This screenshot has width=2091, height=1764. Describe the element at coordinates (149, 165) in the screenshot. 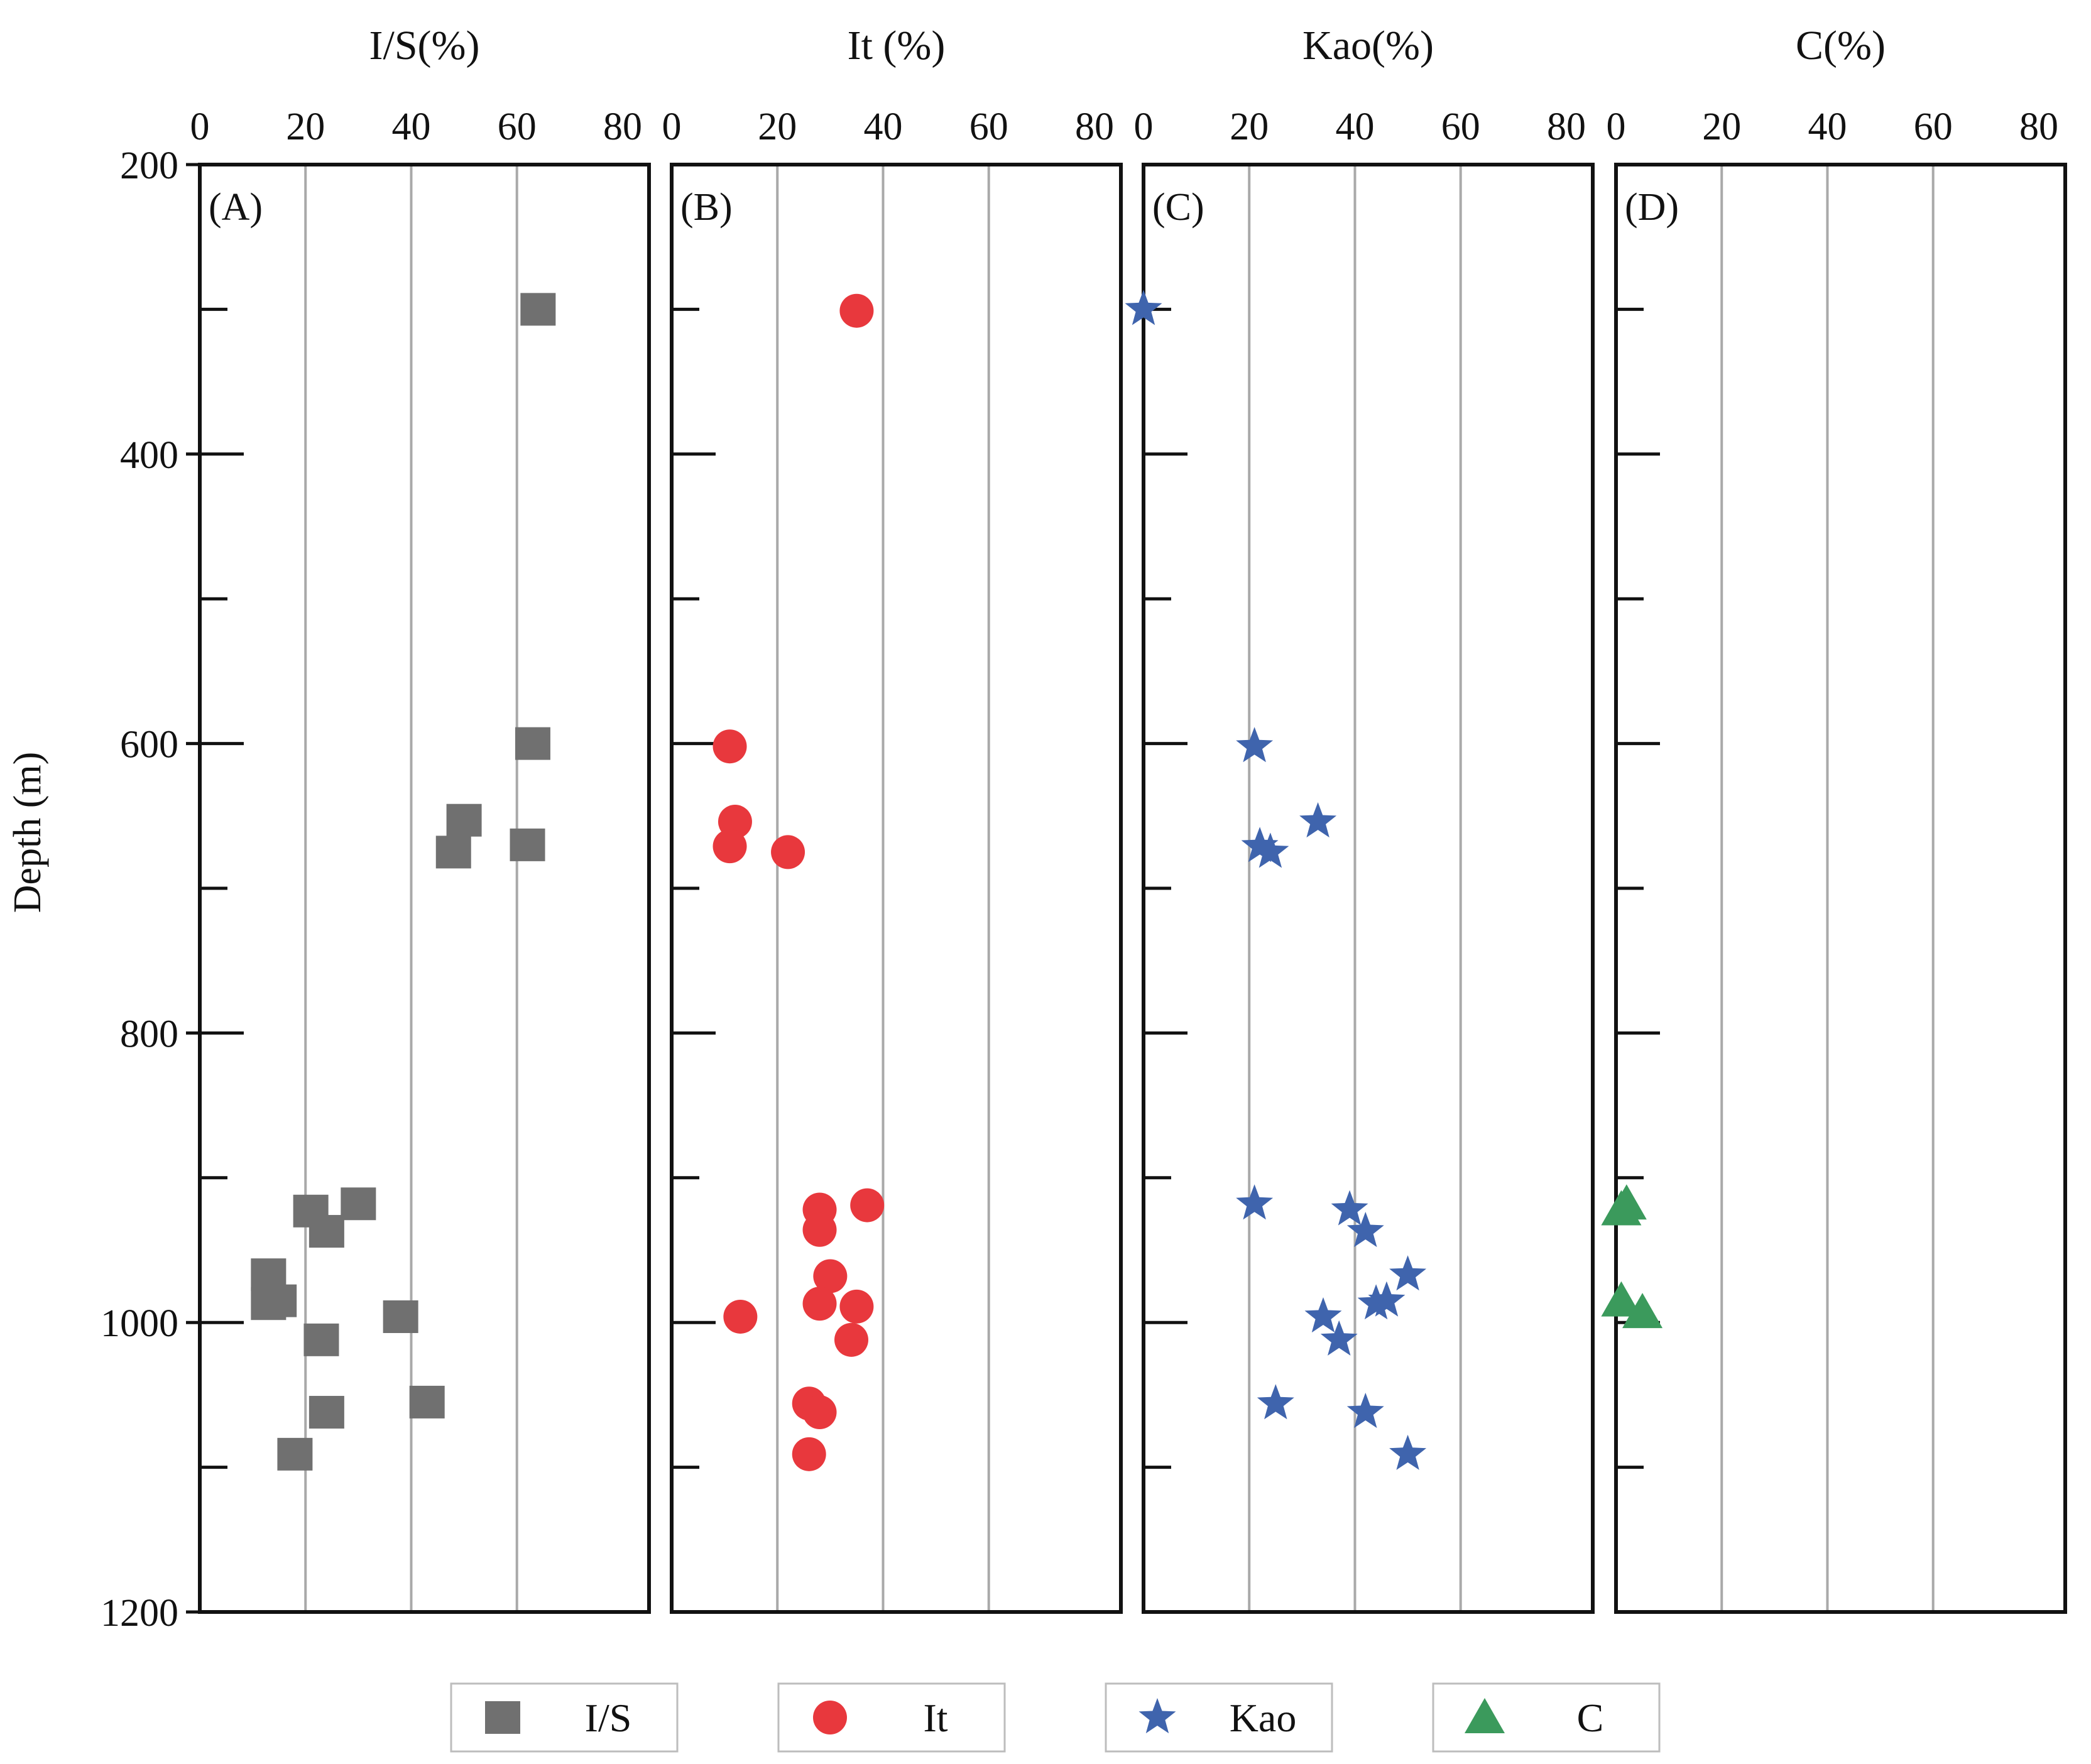

I see `y-tick-label: 200` at that location.